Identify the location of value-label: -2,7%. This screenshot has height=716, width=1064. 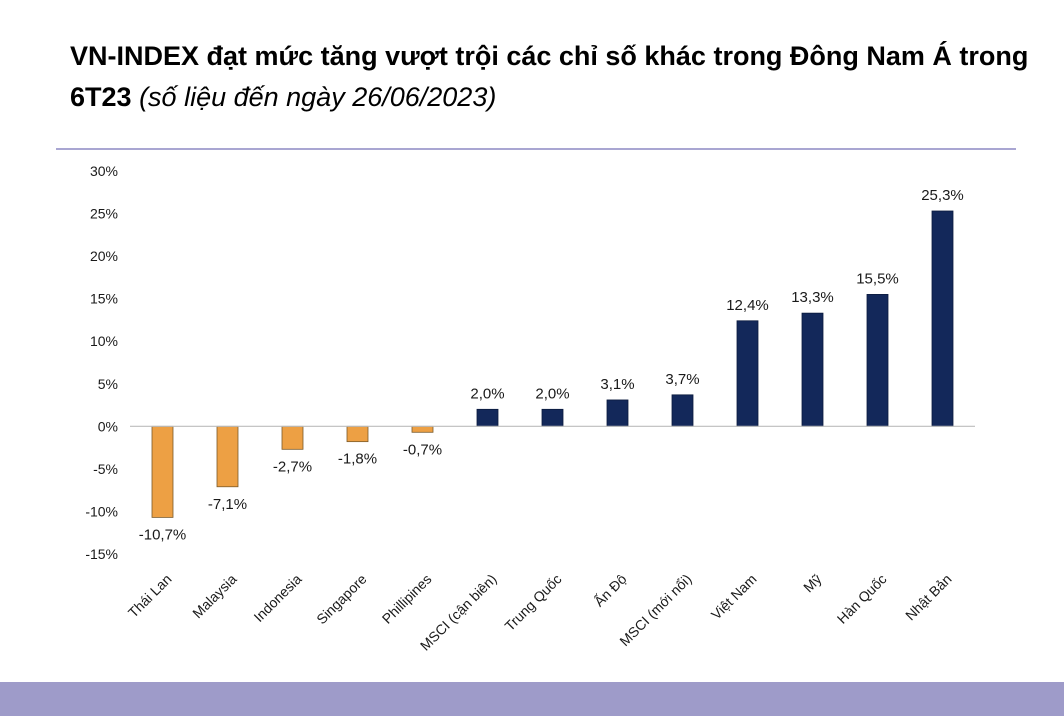
(292, 466).